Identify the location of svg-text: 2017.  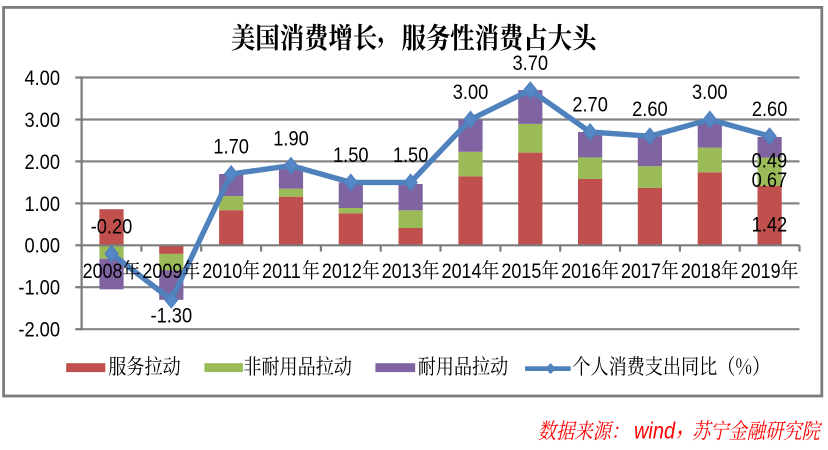
(641, 272).